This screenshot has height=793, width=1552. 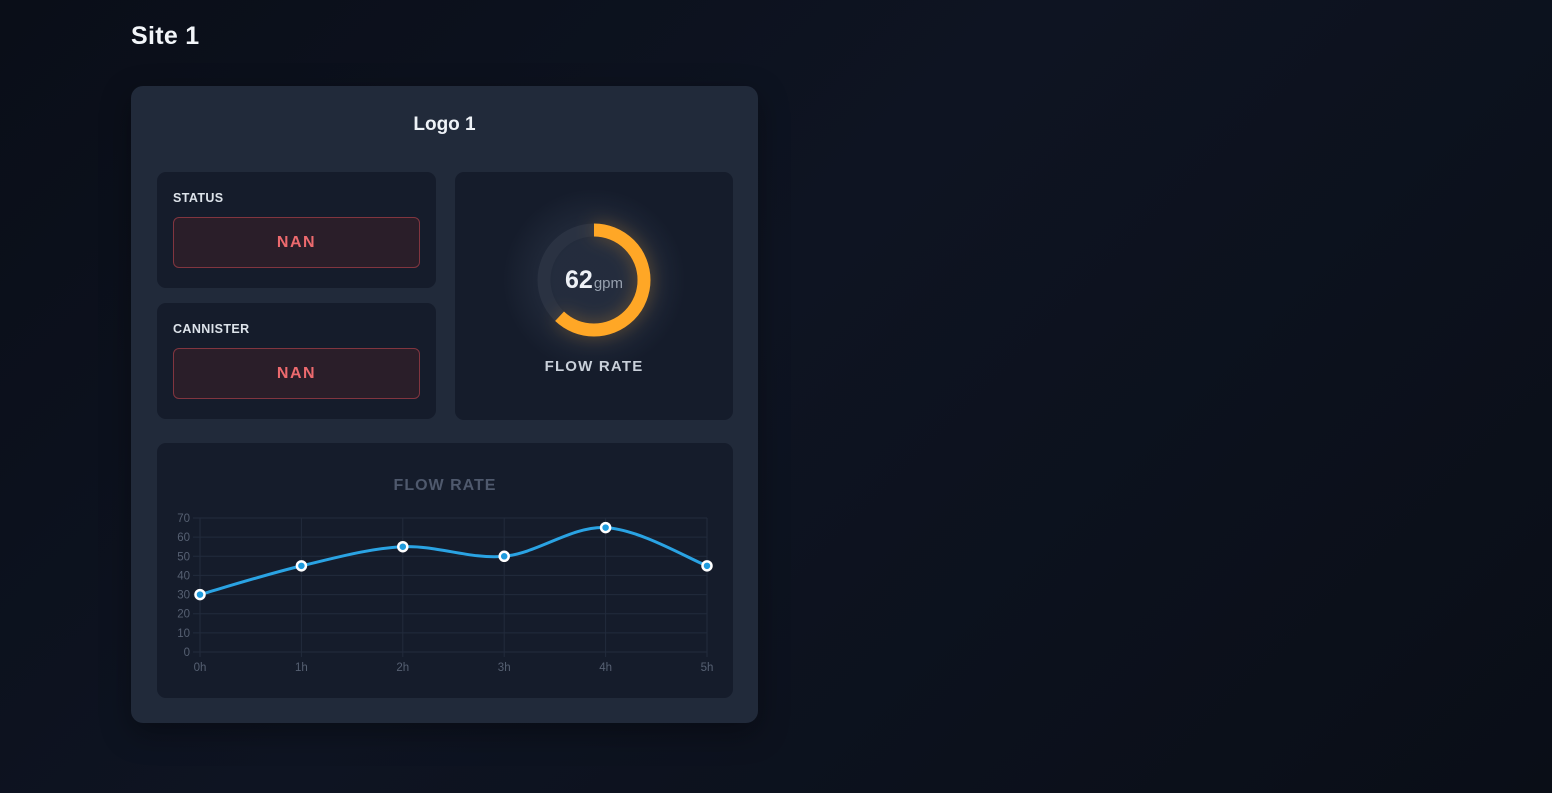 I want to click on status-panel: STATUS NAN, so click(x=296, y=230).